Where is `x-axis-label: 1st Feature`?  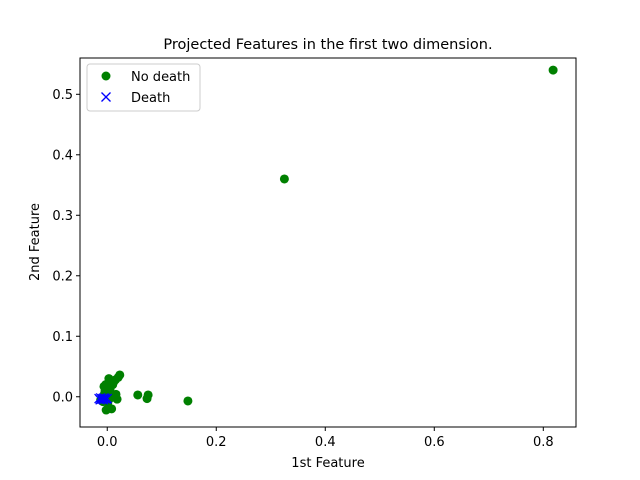
x-axis-label: 1st Feature is located at coordinates (327, 463).